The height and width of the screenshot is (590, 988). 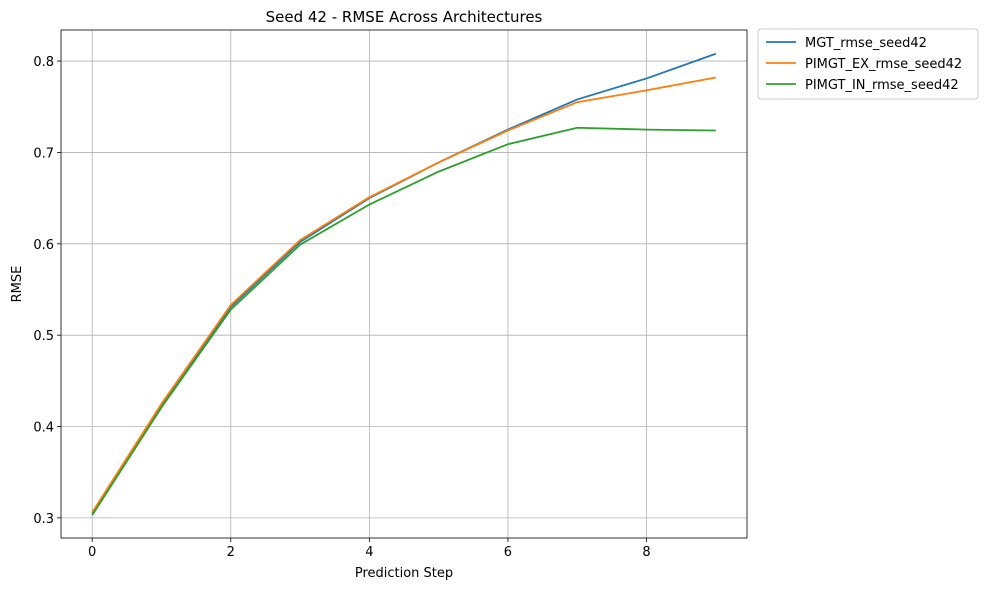 I want to click on x-axis-label: Prediction Step, so click(x=404, y=573).